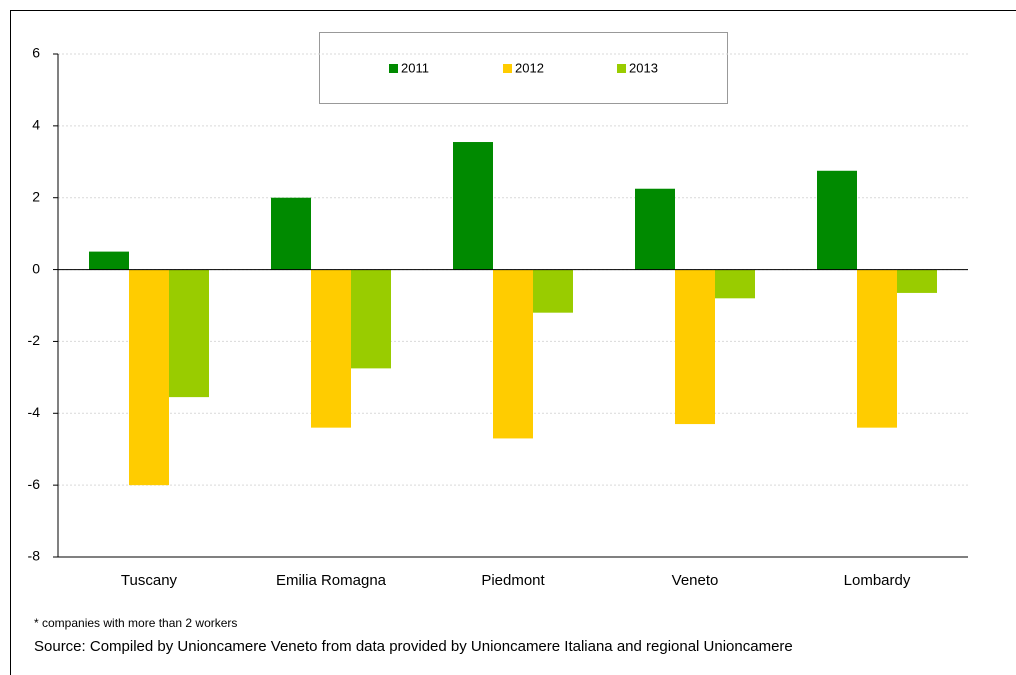 The image size is (1016, 675). What do you see at coordinates (36, 268) in the screenshot?
I see `y-tick-label: 0` at bounding box center [36, 268].